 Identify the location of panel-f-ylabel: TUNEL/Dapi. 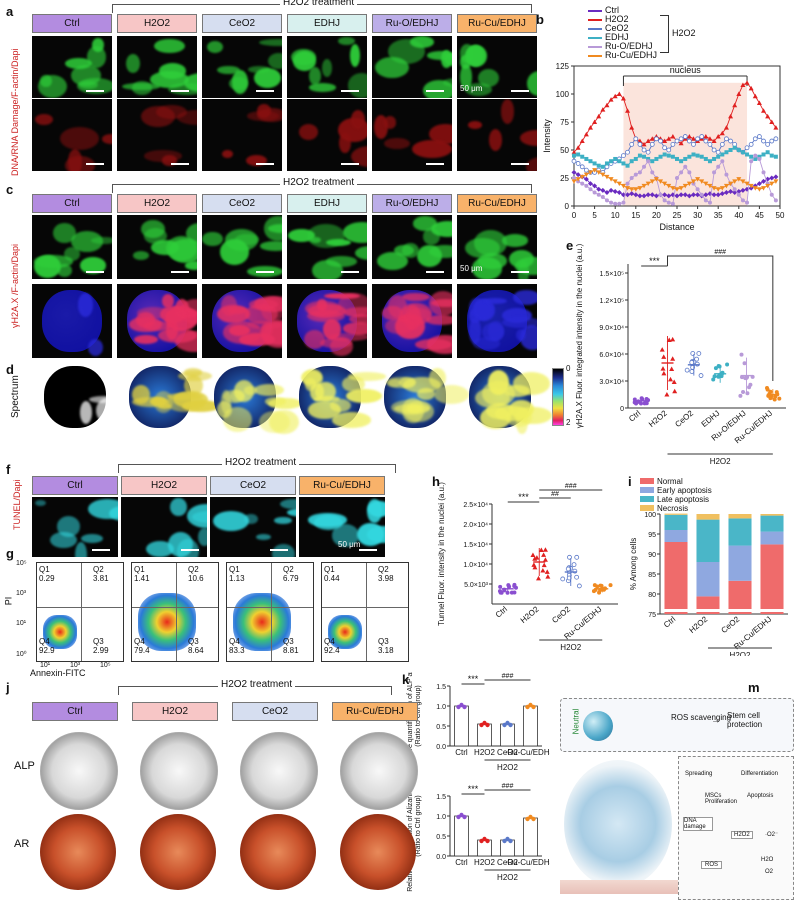
(17, 504).